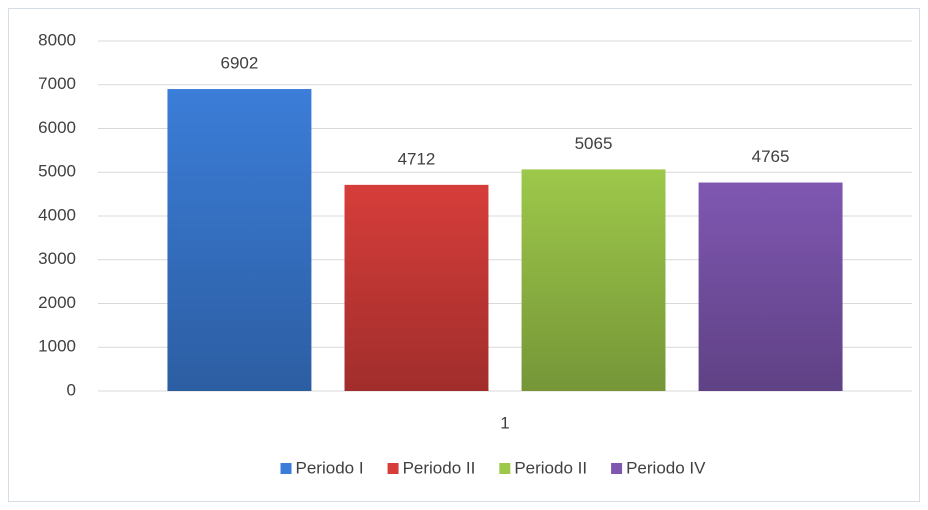  What do you see at coordinates (57, 39) in the screenshot?
I see `y-tick-label: 8000` at bounding box center [57, 39].